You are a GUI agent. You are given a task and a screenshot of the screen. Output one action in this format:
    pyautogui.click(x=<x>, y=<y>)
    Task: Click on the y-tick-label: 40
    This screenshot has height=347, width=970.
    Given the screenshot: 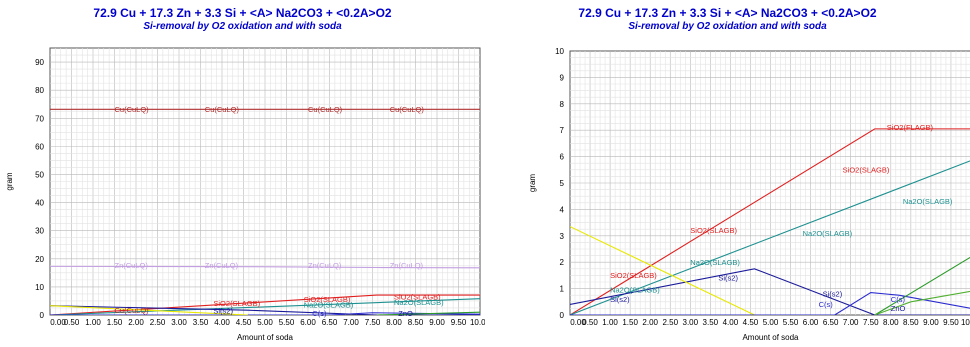 What is the action you would take?
    pyautogui.click(x=39, y=203)
    